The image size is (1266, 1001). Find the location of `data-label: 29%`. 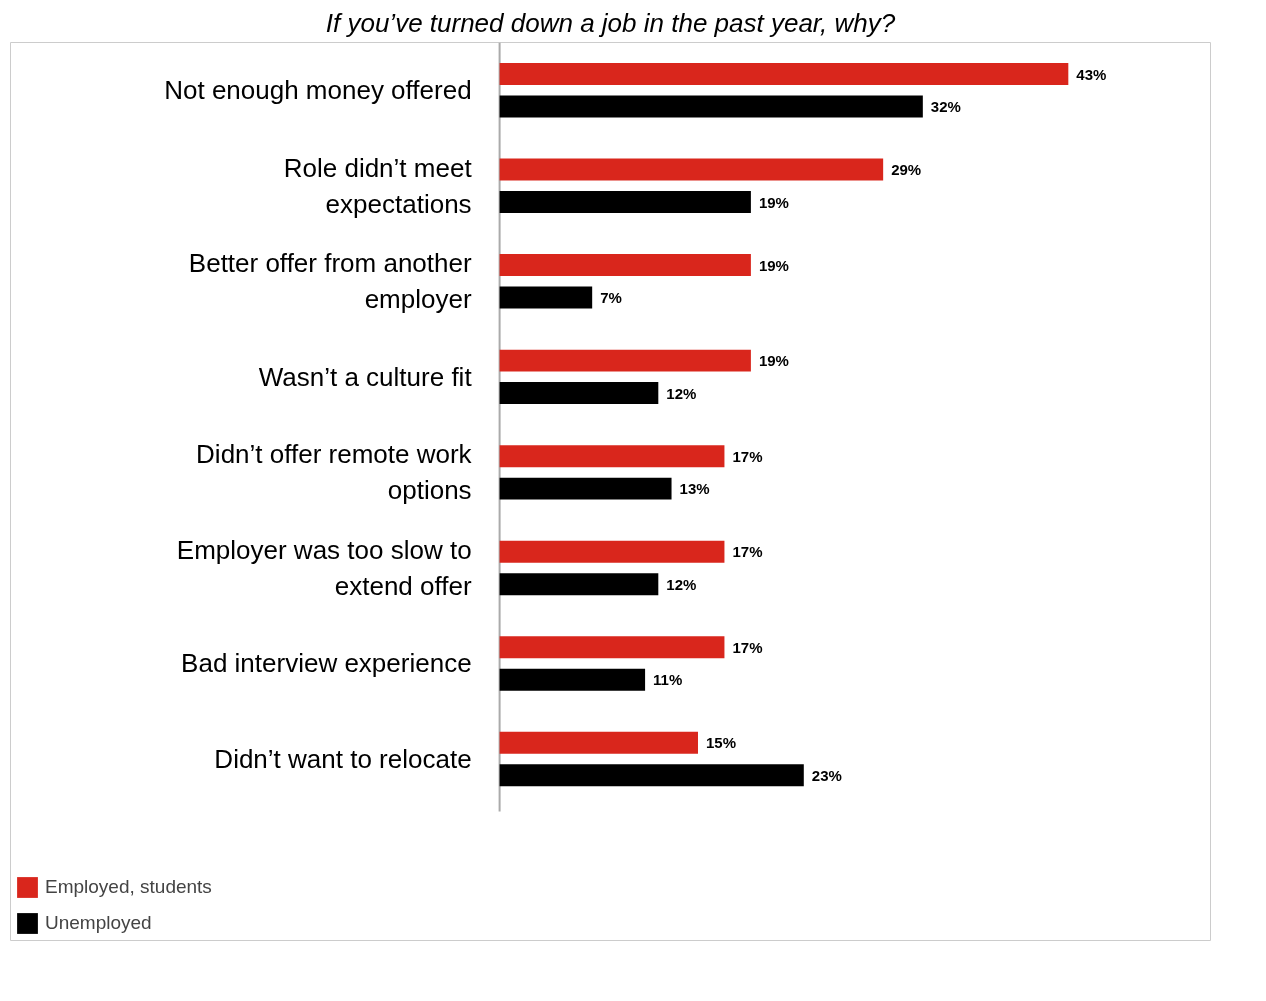

data-label: 29% is located at coordinates (906, 170).